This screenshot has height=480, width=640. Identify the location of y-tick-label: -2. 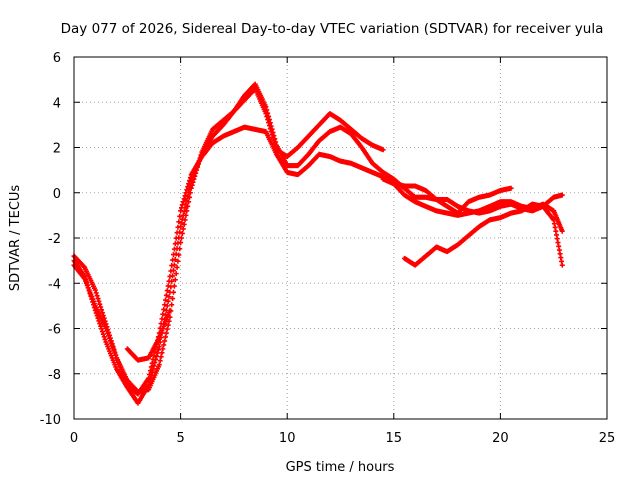
(54, 239).